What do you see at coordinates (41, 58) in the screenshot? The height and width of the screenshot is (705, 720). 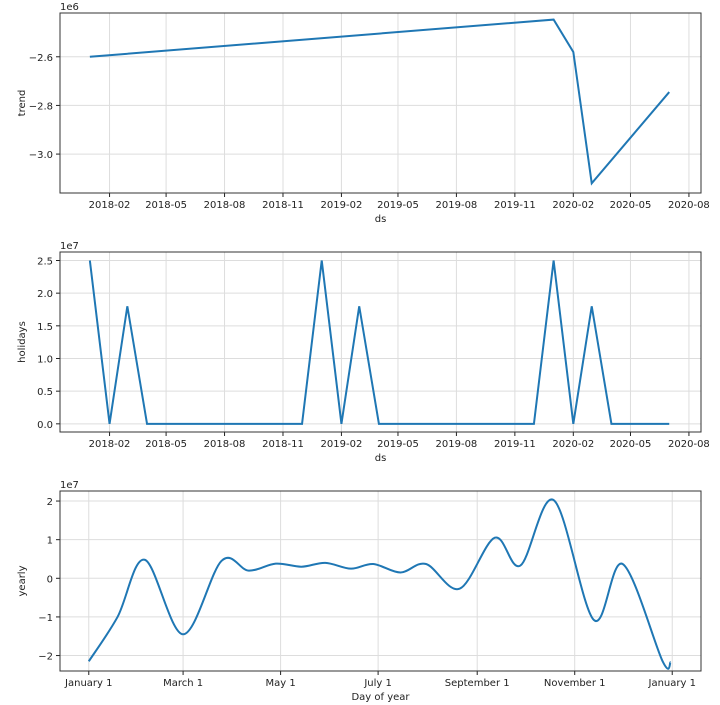 I see `y-tick-label: −2.6` at bounding box center [41, 58].